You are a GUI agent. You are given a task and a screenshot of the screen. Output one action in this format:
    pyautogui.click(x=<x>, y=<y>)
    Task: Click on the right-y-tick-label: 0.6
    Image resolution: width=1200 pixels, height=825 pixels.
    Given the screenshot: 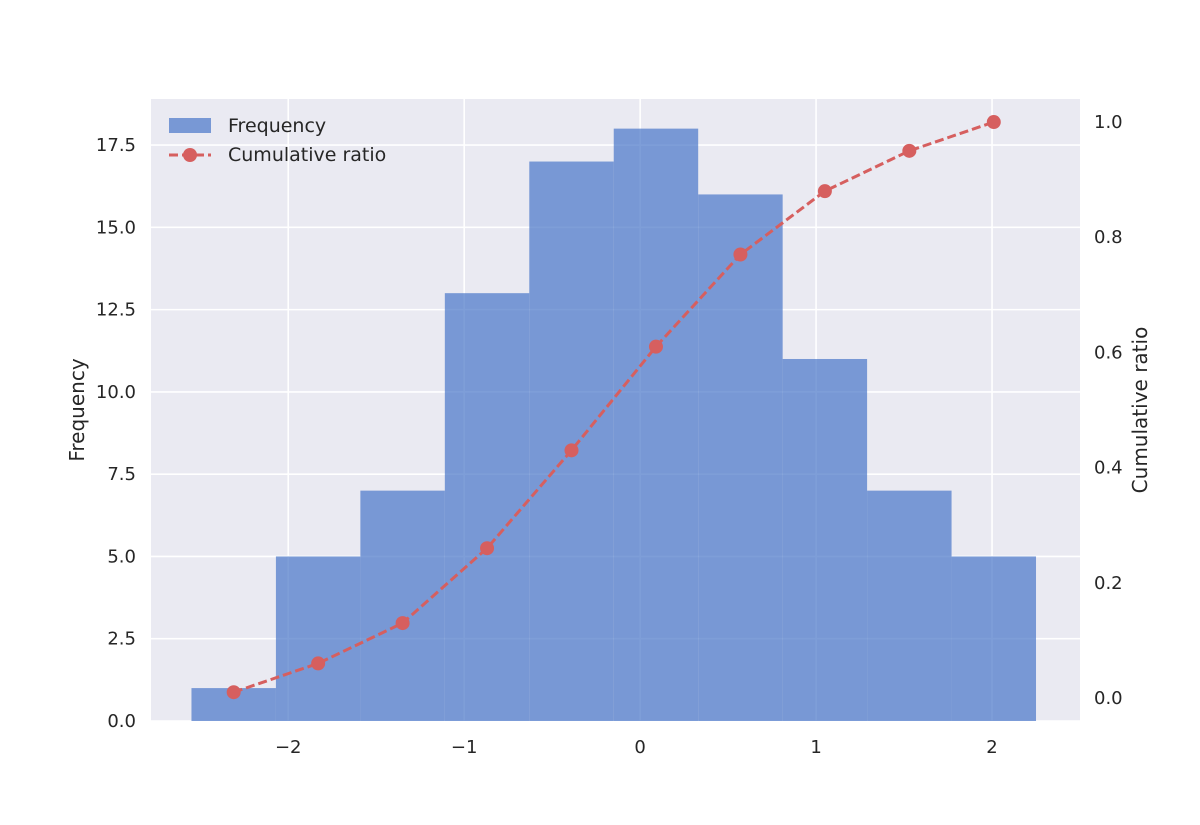 What is the action you would take?
    pyautogui.click(x=1108, y=352)
    